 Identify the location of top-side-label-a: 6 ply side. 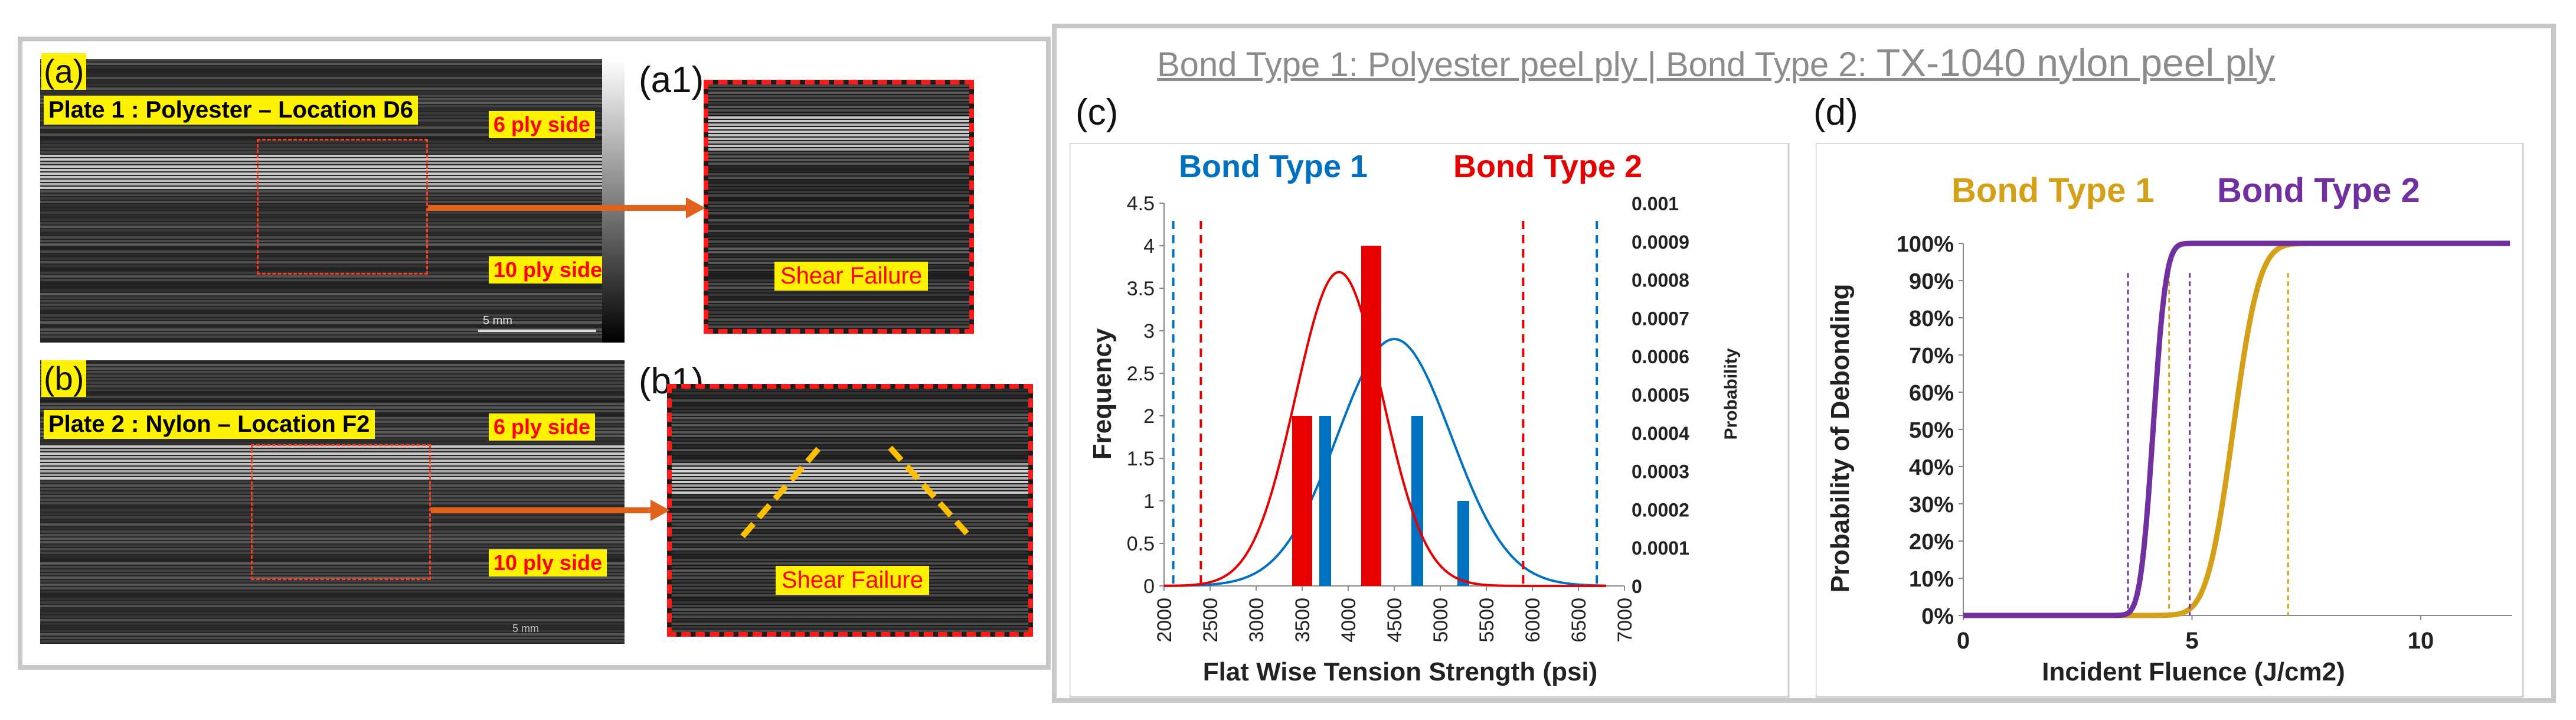
(542, 124).